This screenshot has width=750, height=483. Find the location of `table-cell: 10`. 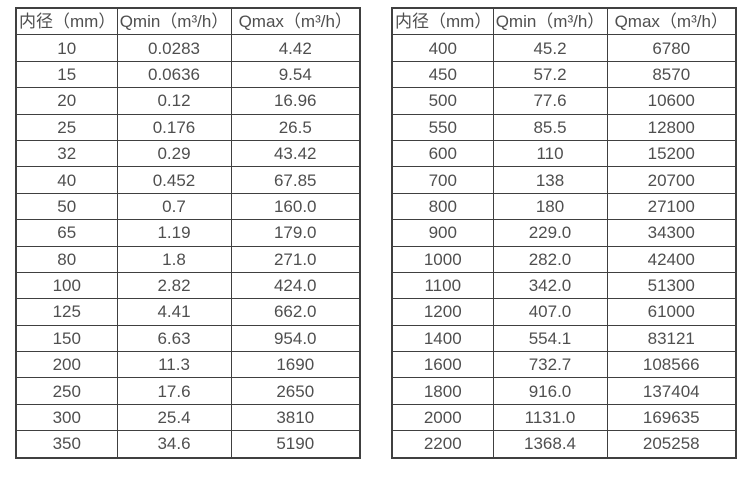

table-cell: 10 is located at coordinates (66, 48).